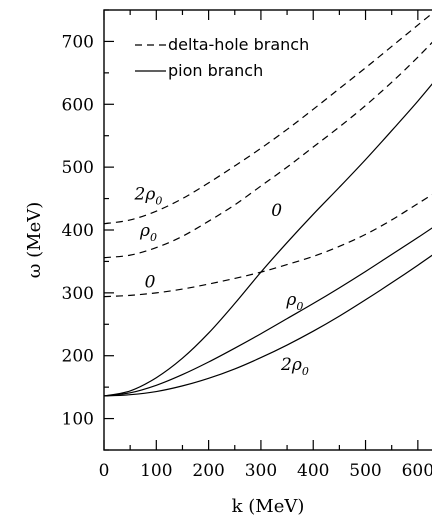 The image size is (432, 521). I want to click on legend: delta-hole branch pion branch, so click(222, 57).